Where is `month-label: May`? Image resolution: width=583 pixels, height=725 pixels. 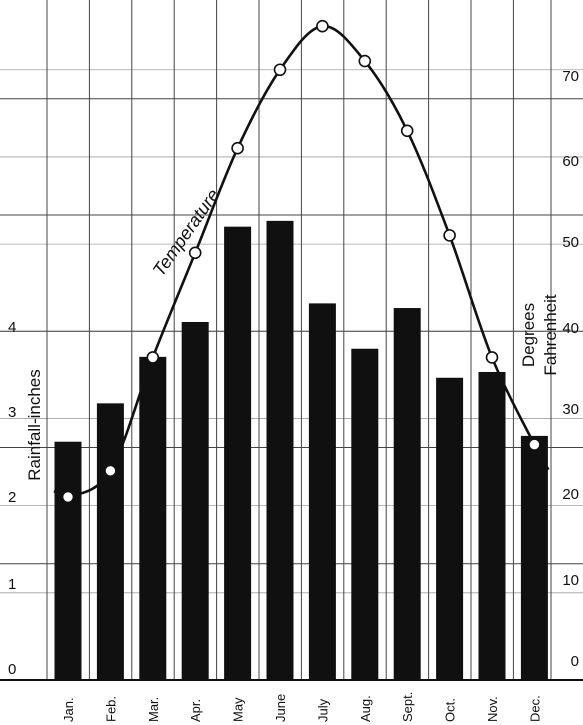
month-label: May is located at coordinates (238, 709).